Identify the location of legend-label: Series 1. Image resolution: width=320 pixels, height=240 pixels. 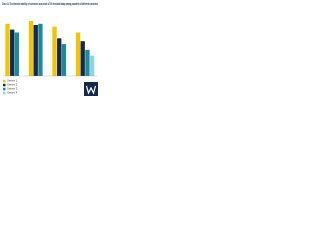
(12, 81).